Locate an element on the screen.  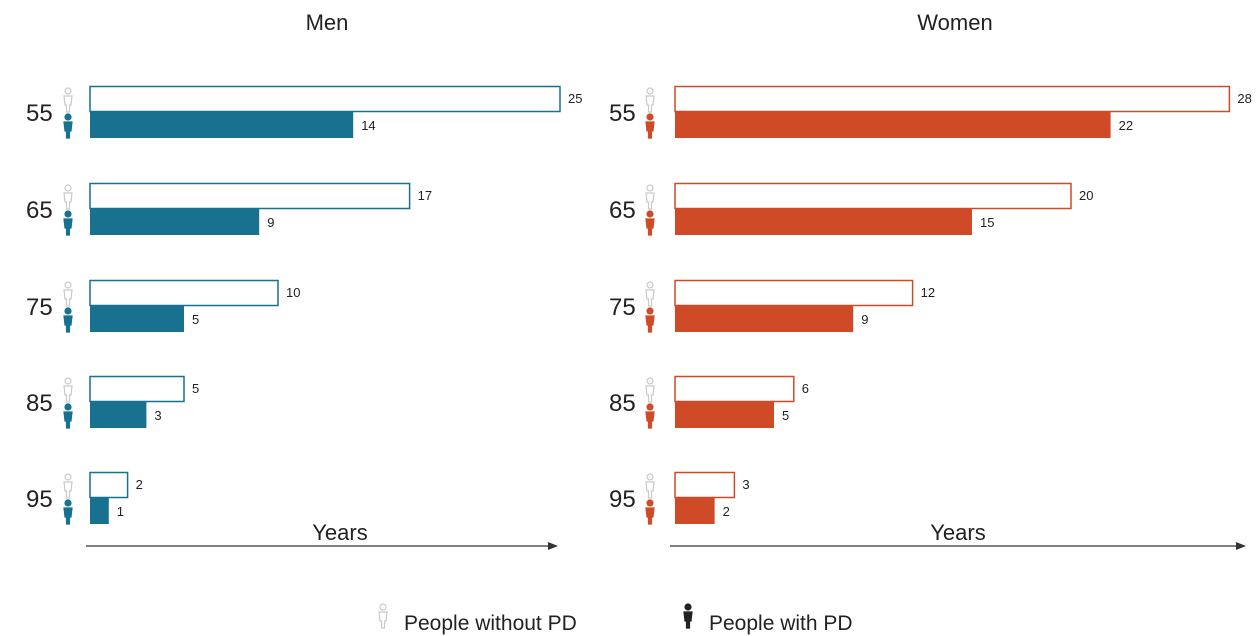
value-label: 25 is located at coordinates (575, 98).